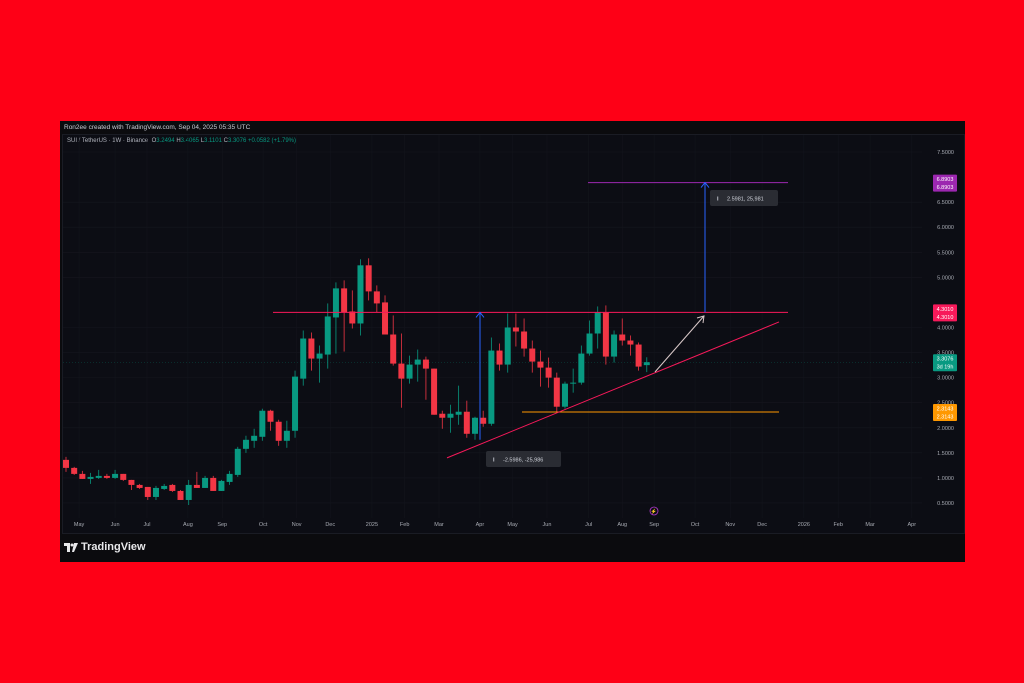  Describe the element at coordinates (213, 141) in the screenshot. I see `low-value: 3.1101` at that location.